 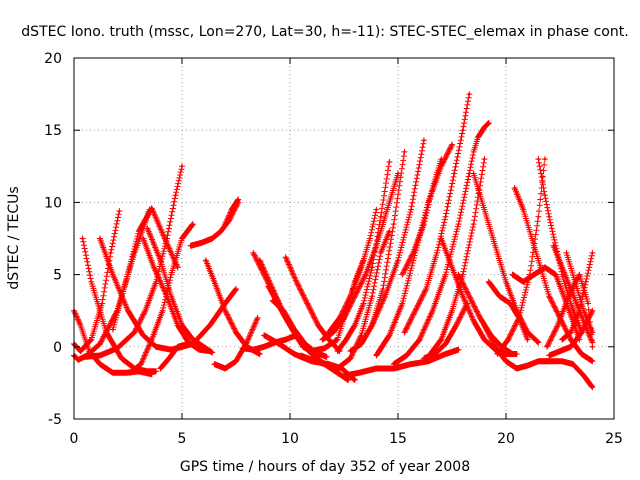 I want to click on y-tick-label: 0, so click(x=57, y=348).